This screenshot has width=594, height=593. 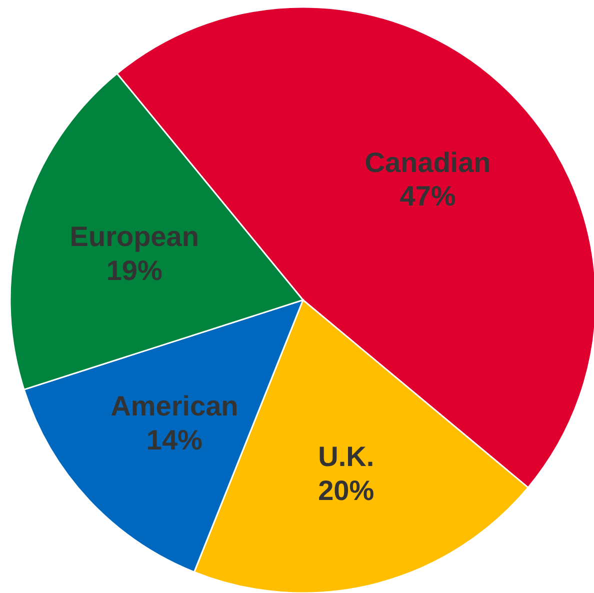 What do you see at coordinates (346, 490) in the screenshot?
I see `data-label: 20%` at bounding box center [346, 490].